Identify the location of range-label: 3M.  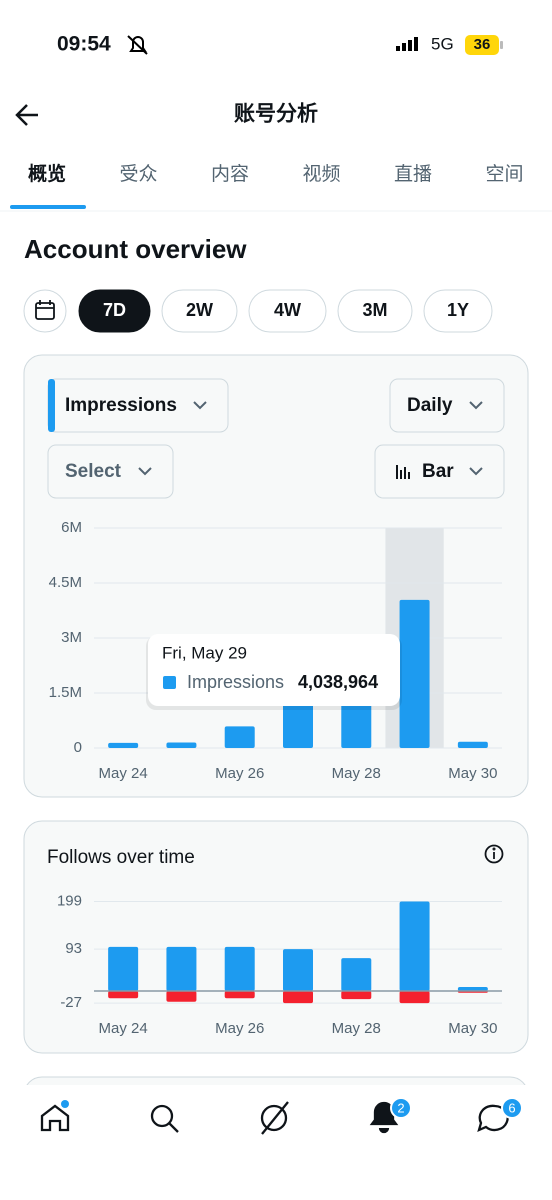
(374, 310).